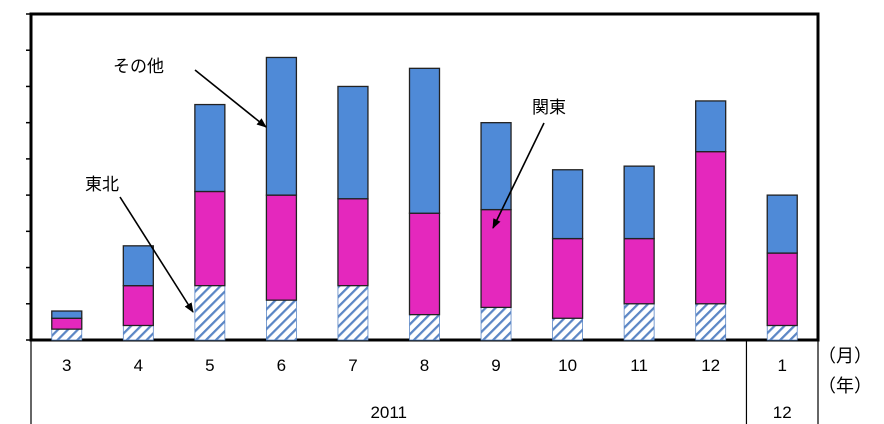 Image resolution: width=884 pixels, height=424 pixels. I want to click on x-tick-label-month: 6, so click(281, 365).